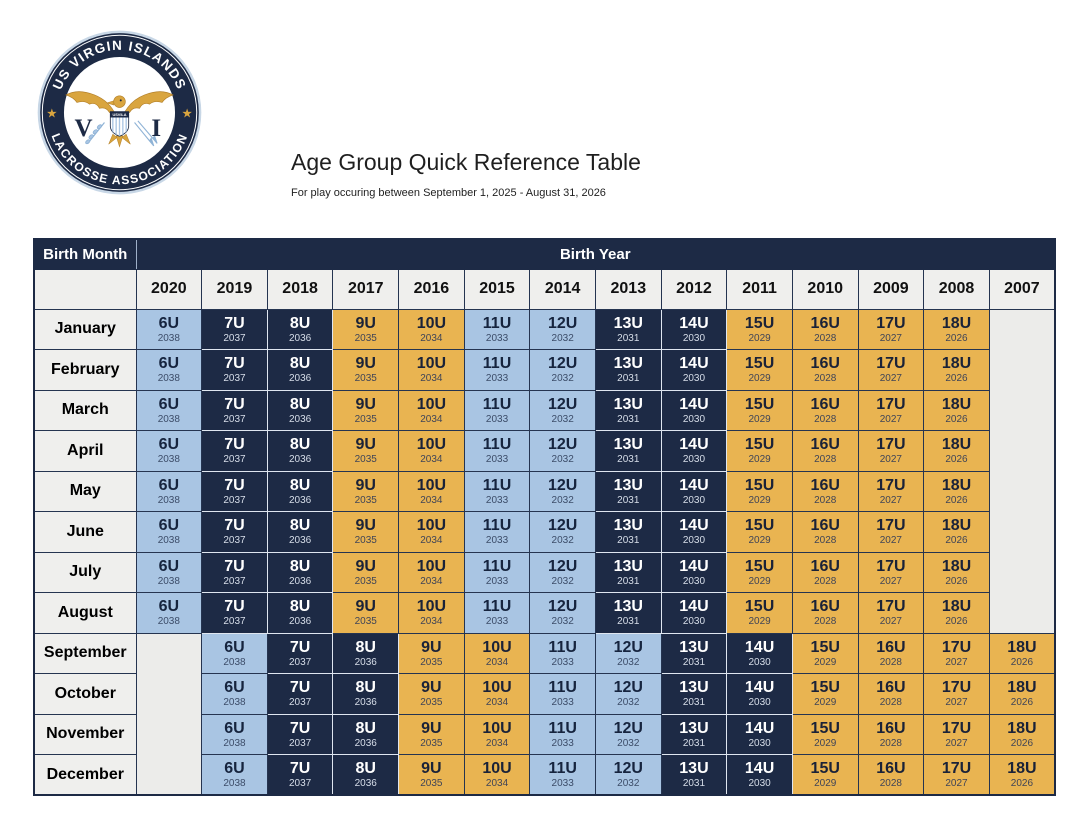 The height and width of the screenshot is (834, 1089). What do you see at coordinates (1022, 289) in the screenshot?
I see `year-header-2007: 2007` at bounding box center [1022, 289].